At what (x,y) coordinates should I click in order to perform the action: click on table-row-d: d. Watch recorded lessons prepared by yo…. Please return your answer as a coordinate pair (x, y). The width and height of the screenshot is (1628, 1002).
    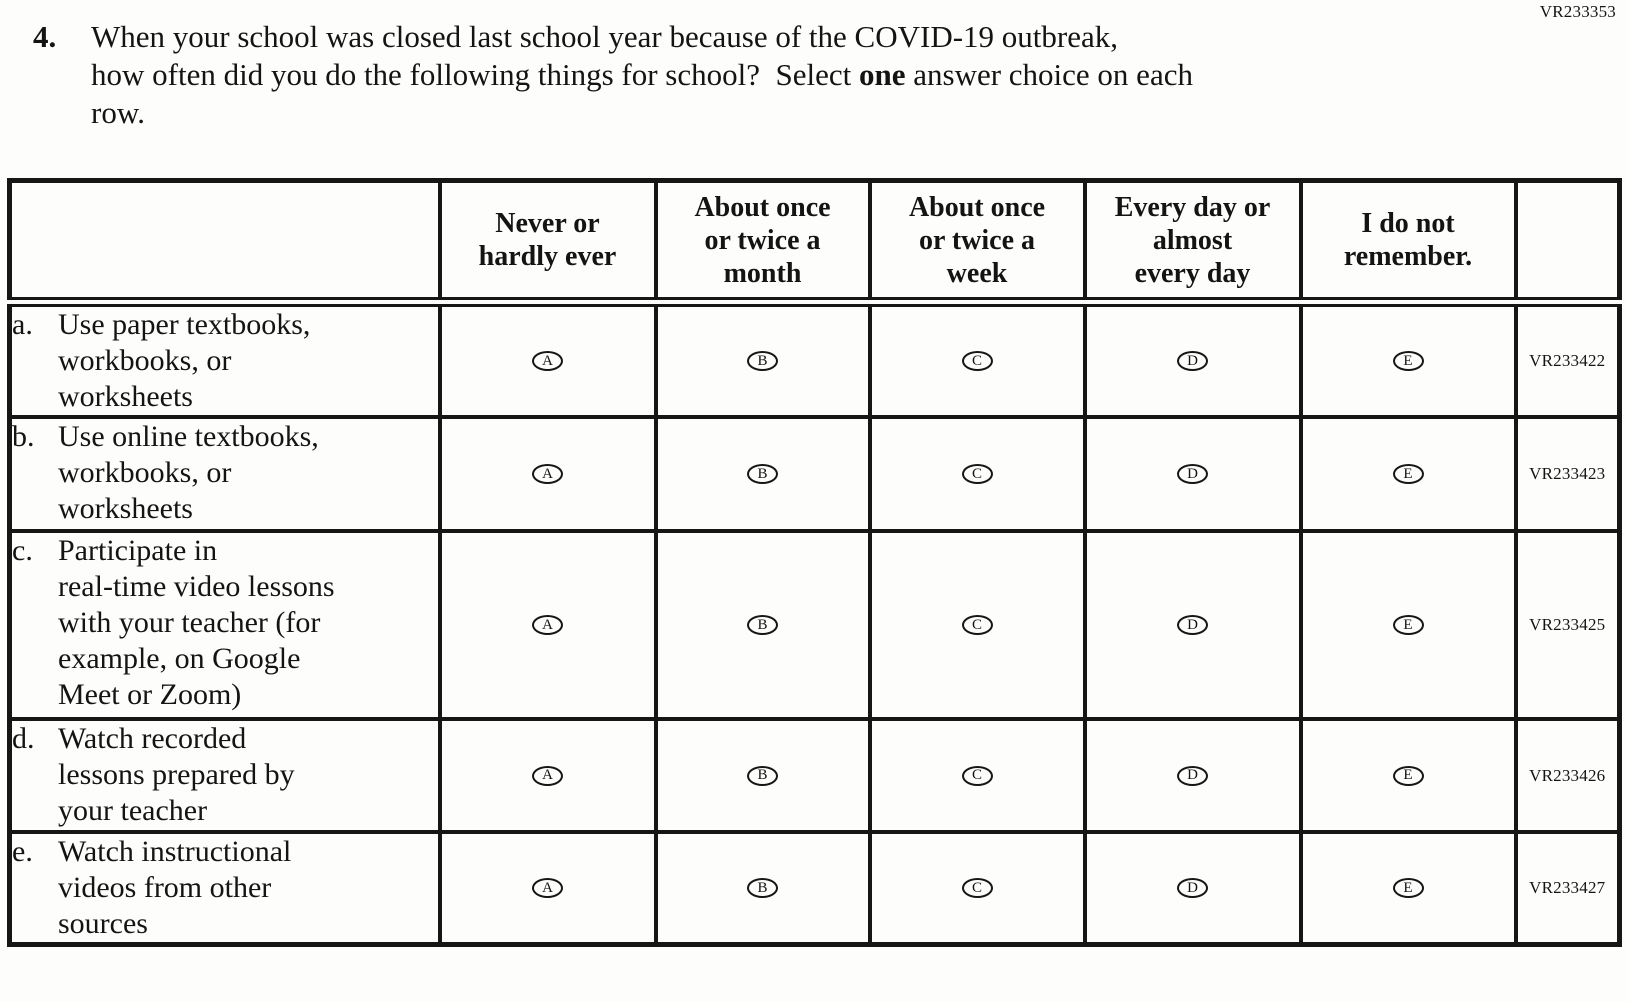
    Looking at the image, I should click on (814, 775).